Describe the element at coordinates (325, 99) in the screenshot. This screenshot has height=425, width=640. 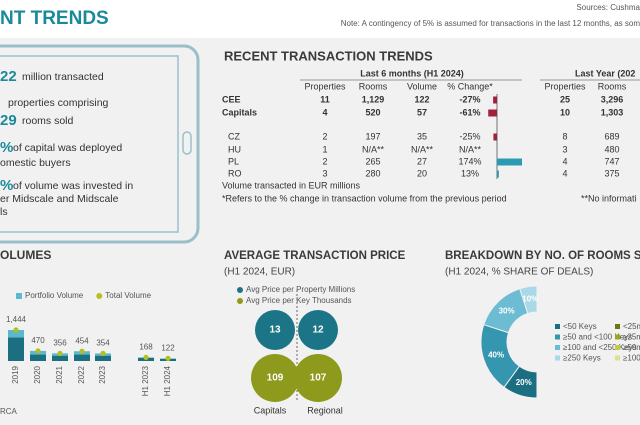
I see `table-cell: 11` at that location.